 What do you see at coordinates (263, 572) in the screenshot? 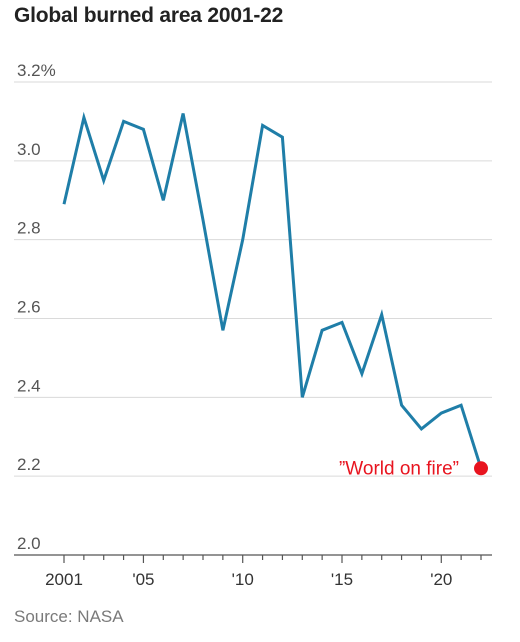
I see `x-axis: 2001 '05 '10 '15 '20` at bounding box center [263, 572].